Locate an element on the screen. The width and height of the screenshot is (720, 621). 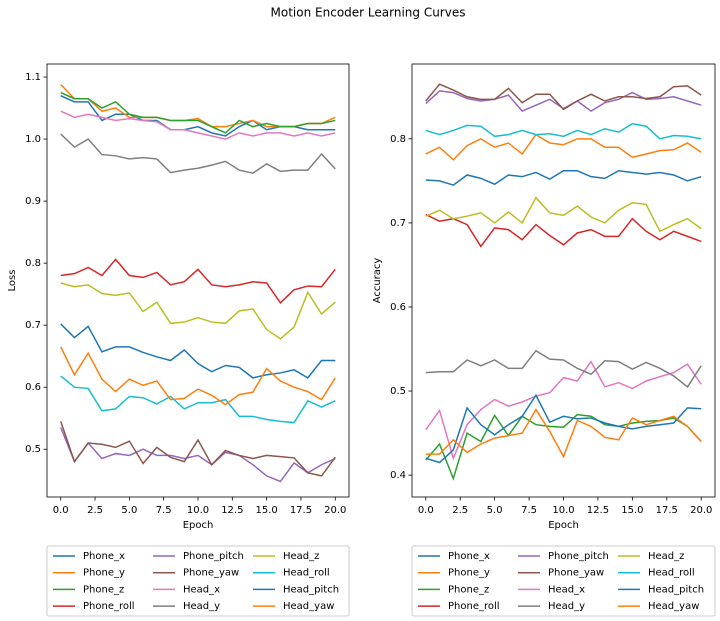
figure-title: Motion Encoder Learning Curves is located at coordinates (368, 13).